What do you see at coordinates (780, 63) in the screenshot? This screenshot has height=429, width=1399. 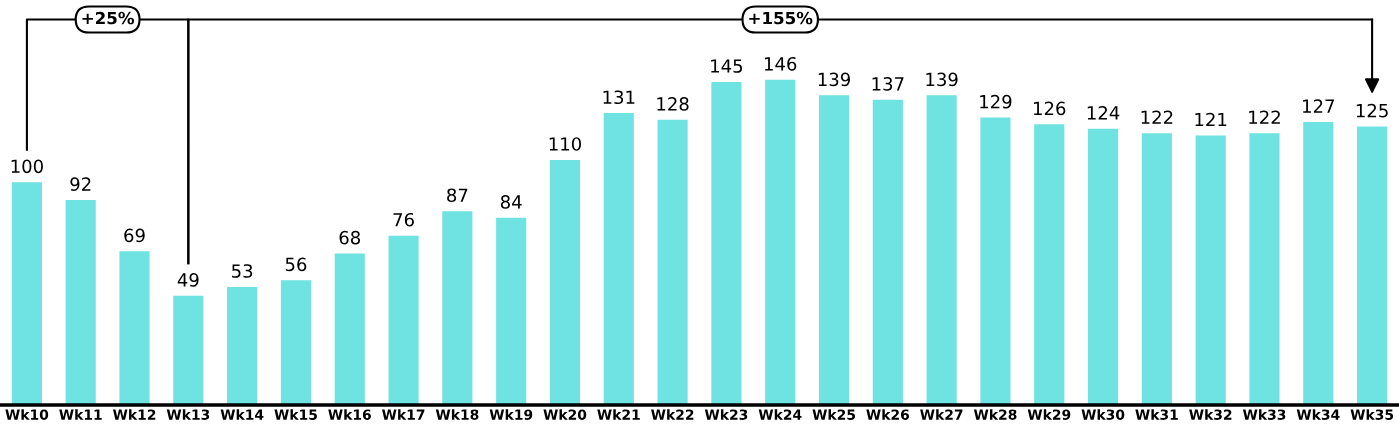 I see `data-label: 146` at bounding box center [780, 63].